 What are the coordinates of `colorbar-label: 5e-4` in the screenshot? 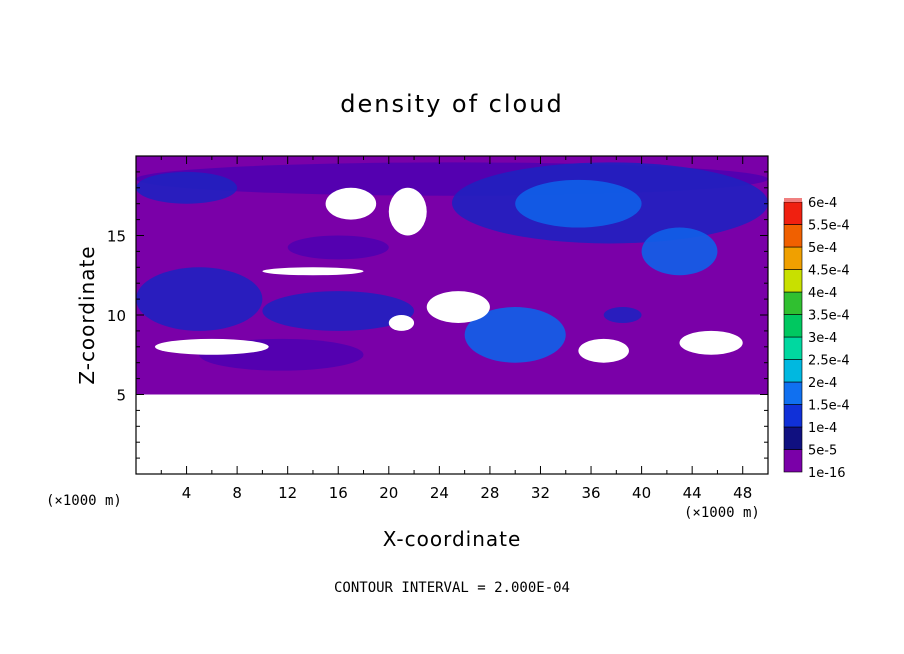 It's located at (822, 248).